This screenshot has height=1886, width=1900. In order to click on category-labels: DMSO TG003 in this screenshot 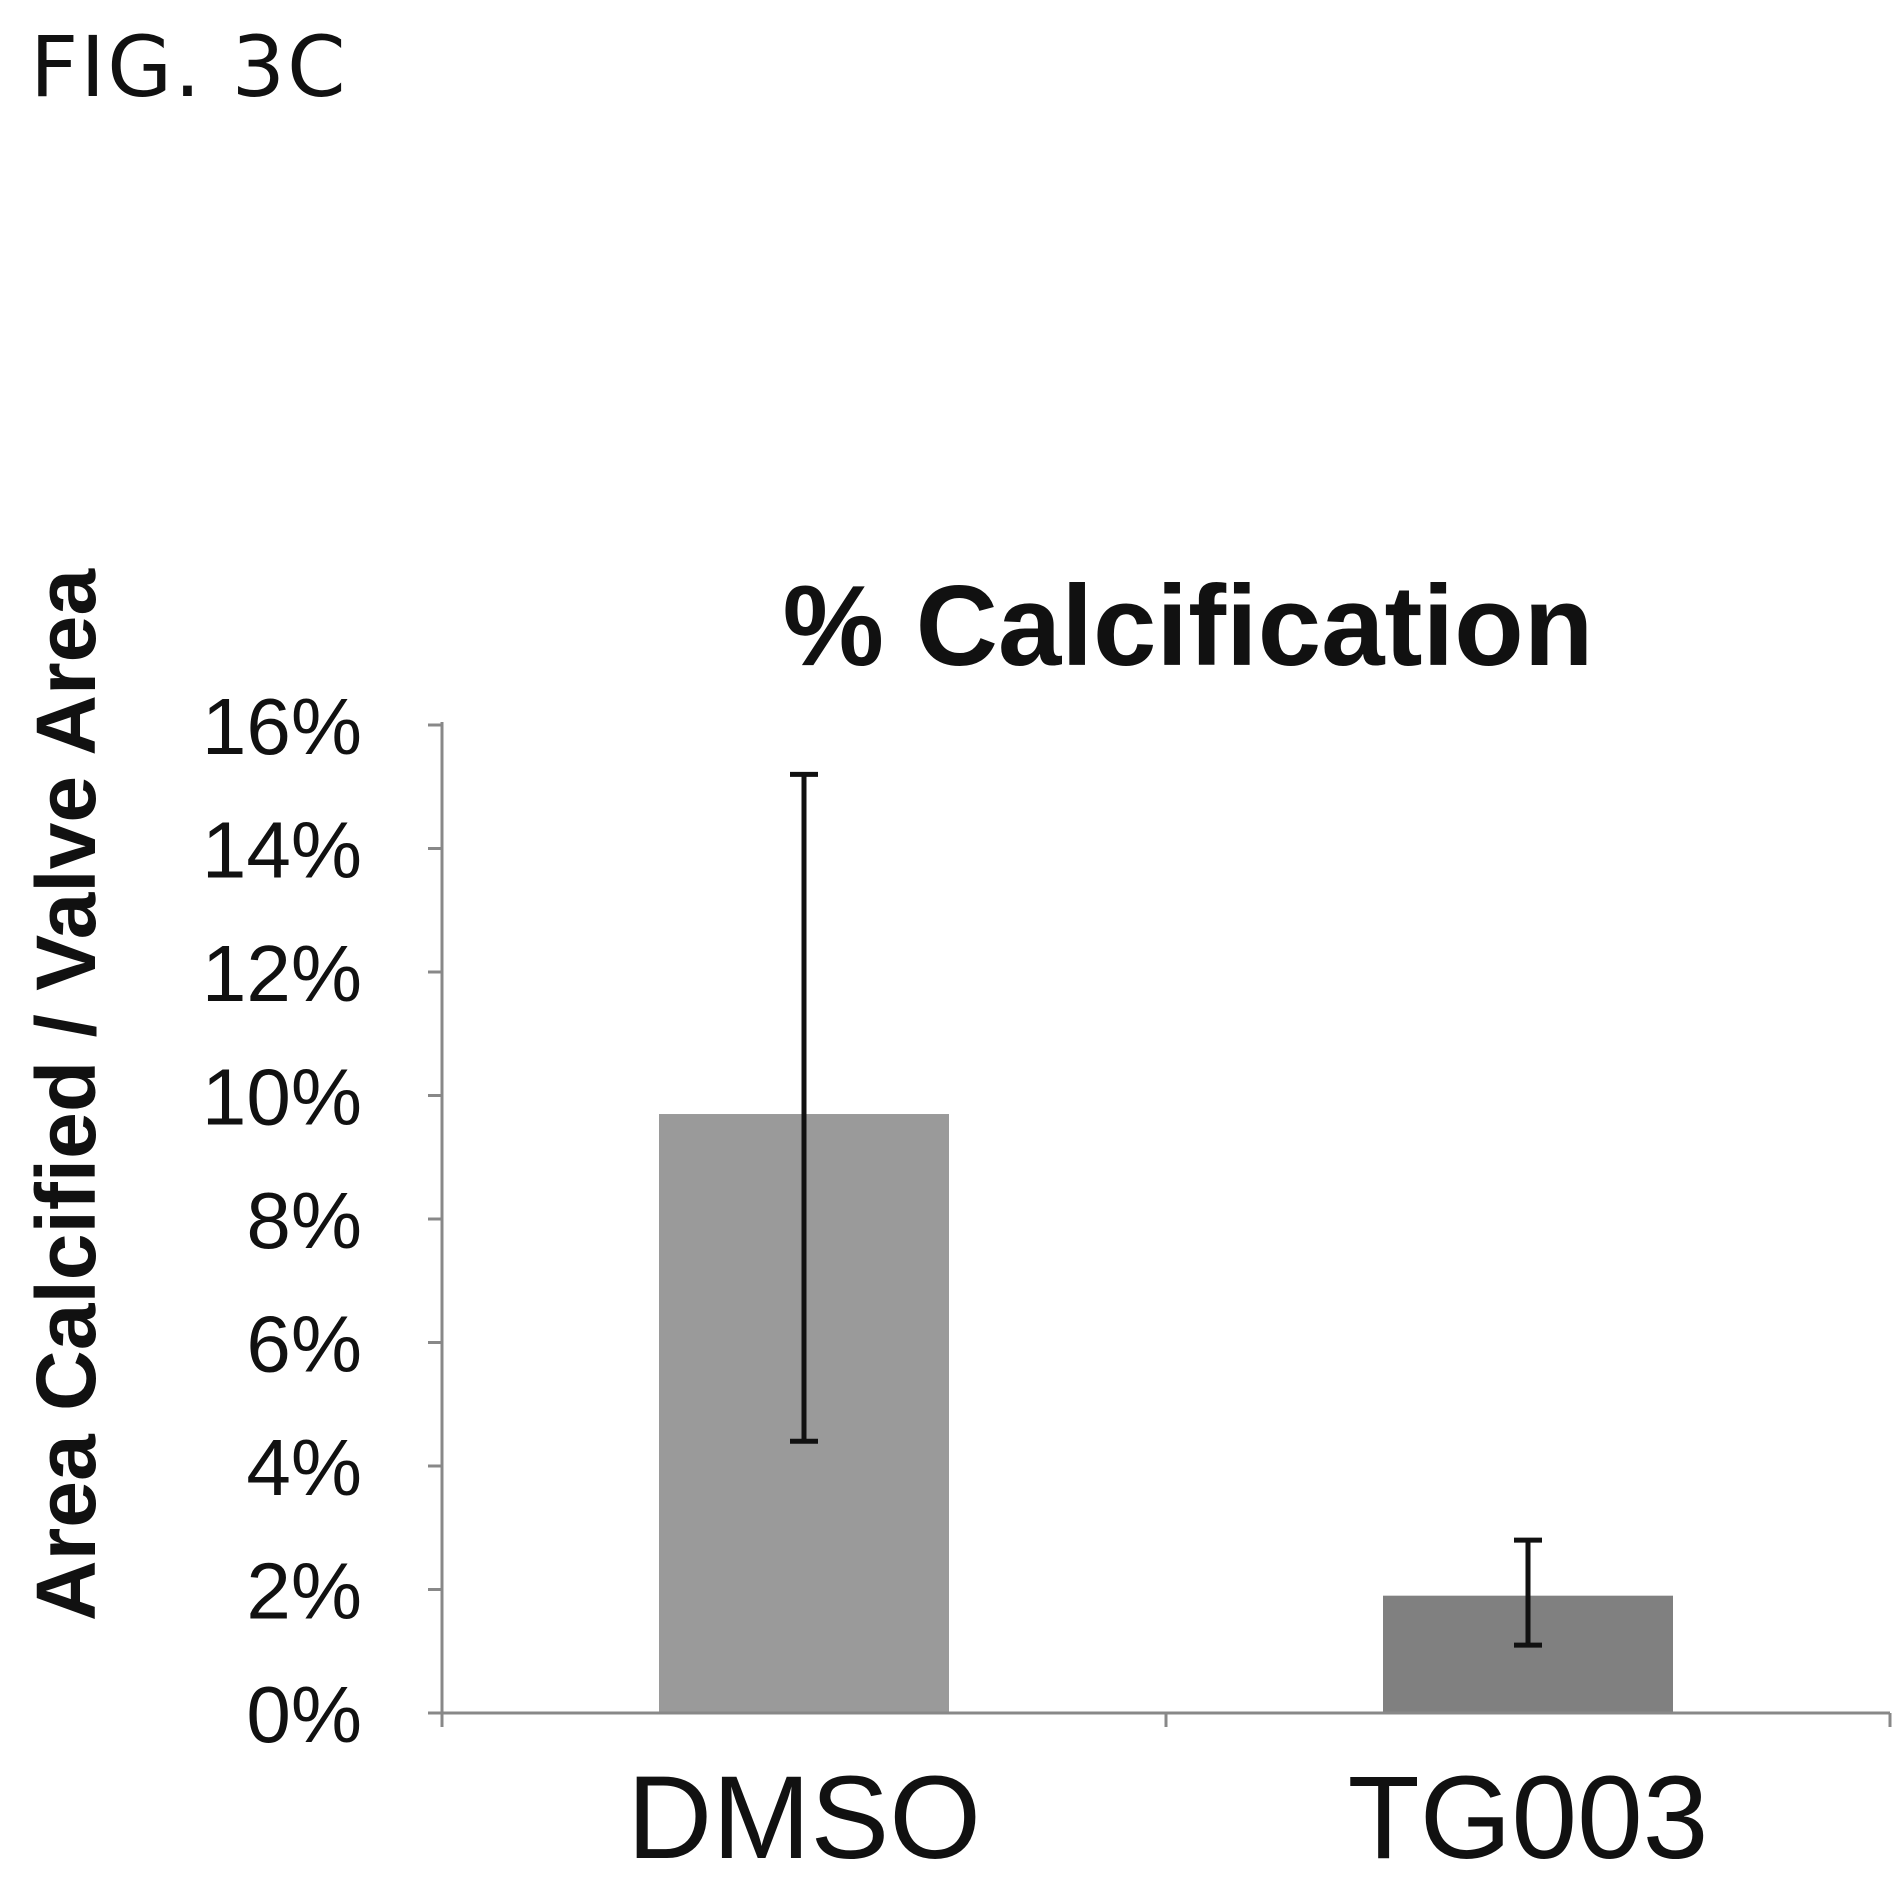, I will do `click(1167, 1818)`.